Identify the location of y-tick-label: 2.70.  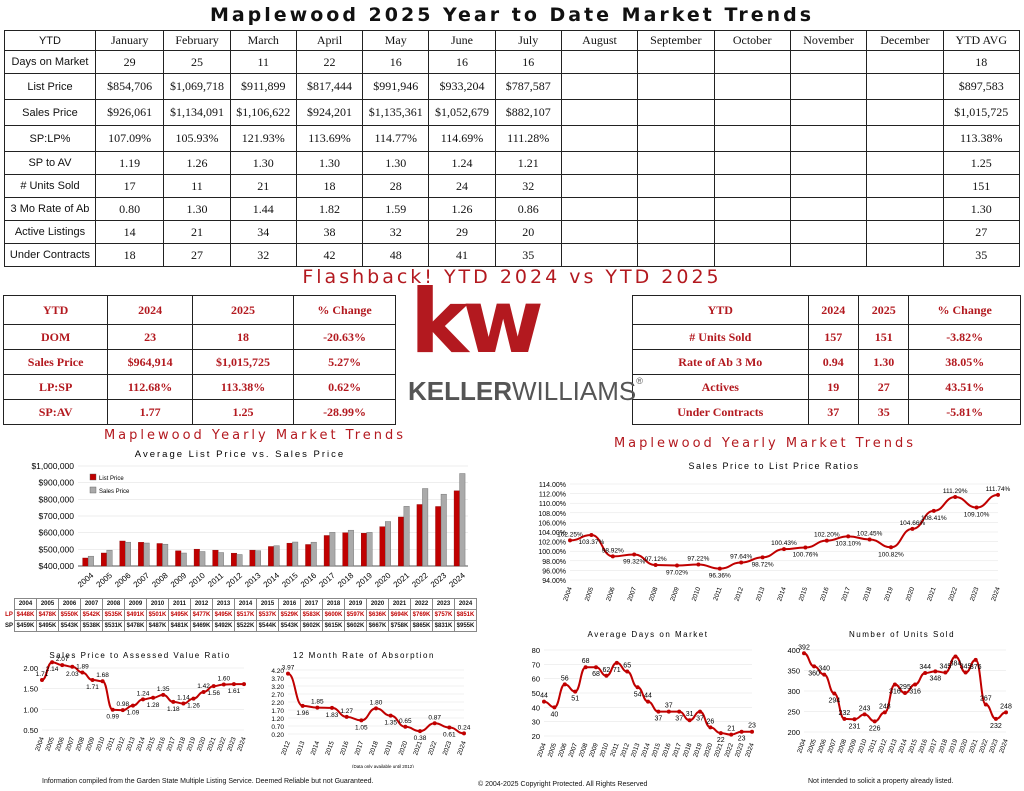
(277, 695).